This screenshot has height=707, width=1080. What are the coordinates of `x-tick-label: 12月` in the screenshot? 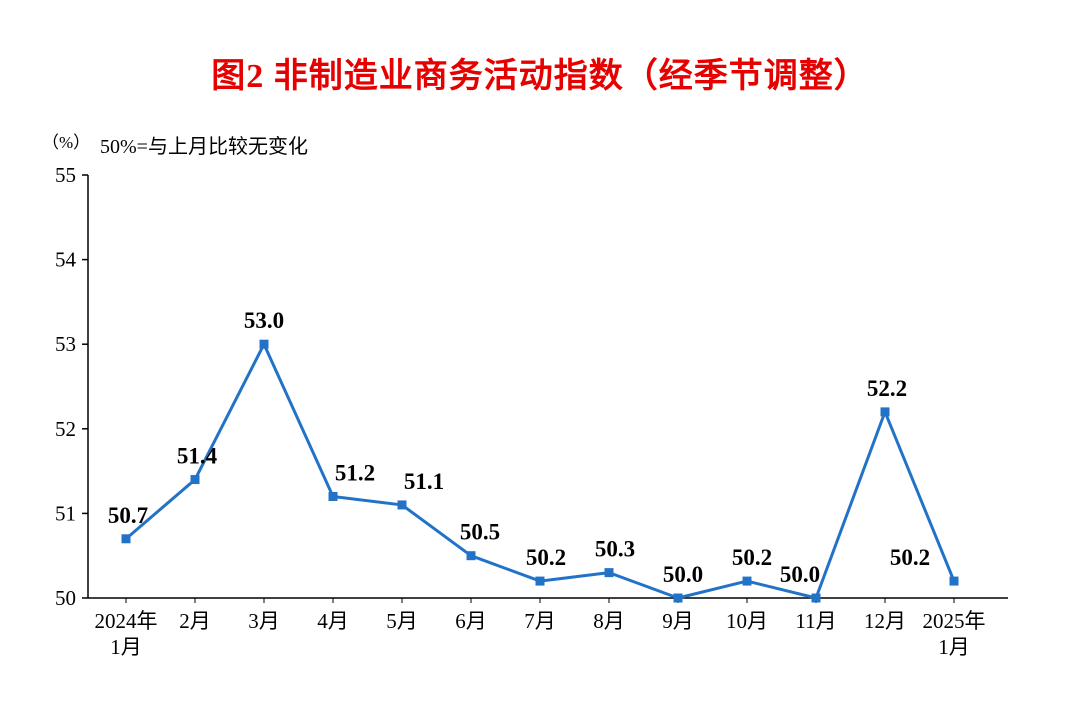 It's located at (885, 621).